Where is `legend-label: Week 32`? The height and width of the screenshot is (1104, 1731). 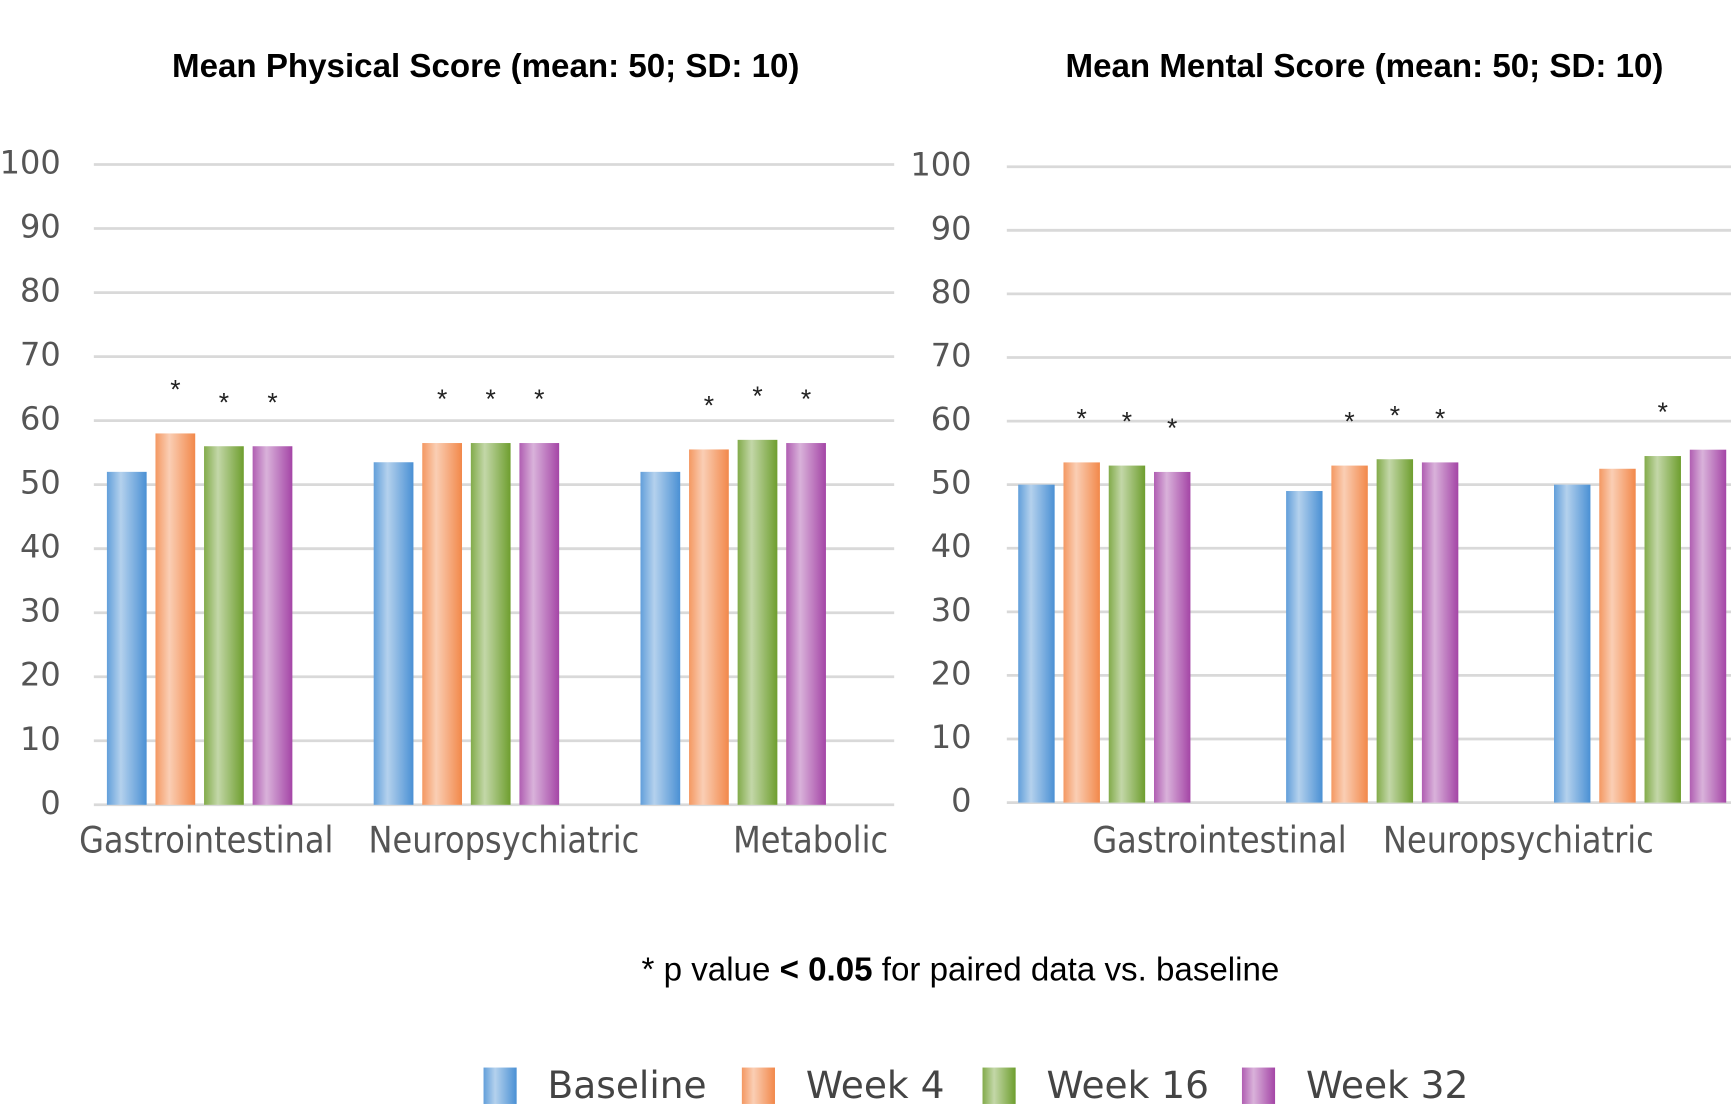
legend-label: Week 32 is located at coordinates (1387, 1083).